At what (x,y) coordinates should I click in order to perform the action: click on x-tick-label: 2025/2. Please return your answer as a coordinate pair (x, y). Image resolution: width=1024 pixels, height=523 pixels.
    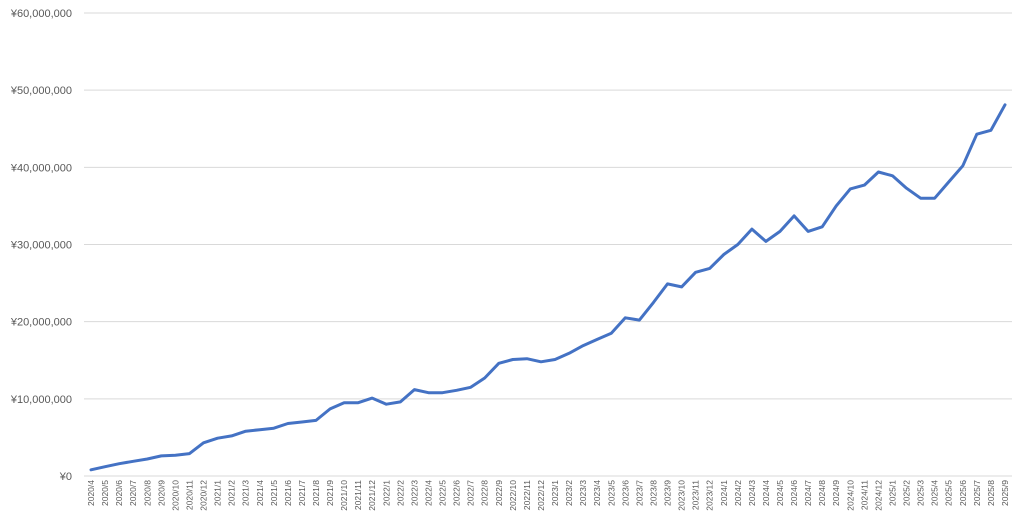
    Looking at the image, I should click on (907, 493).